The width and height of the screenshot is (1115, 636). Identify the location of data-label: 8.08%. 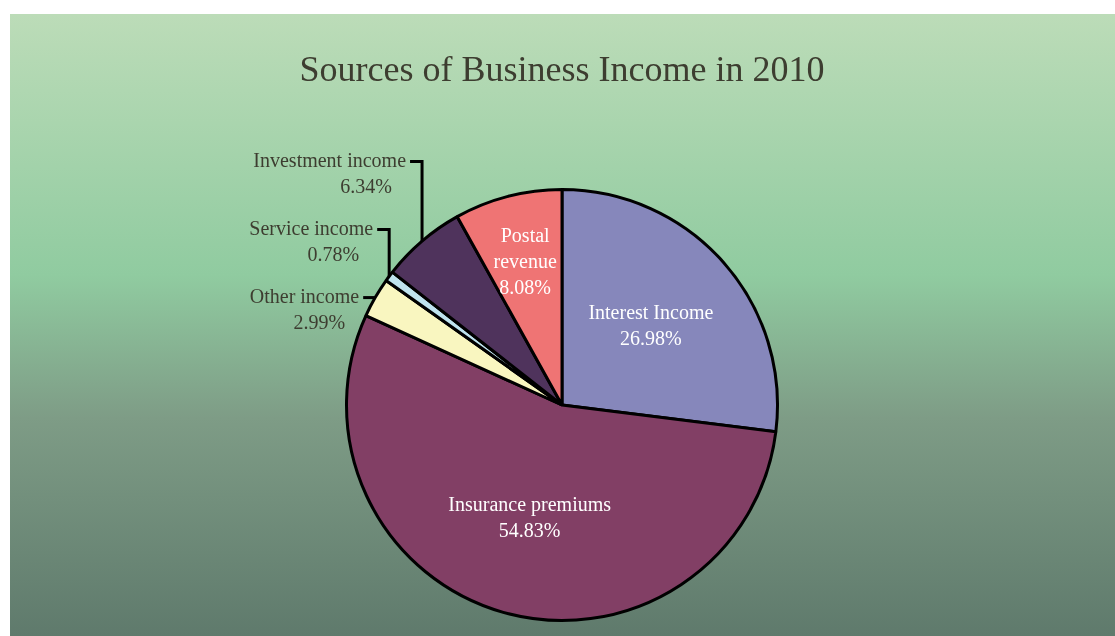
(525, 287).